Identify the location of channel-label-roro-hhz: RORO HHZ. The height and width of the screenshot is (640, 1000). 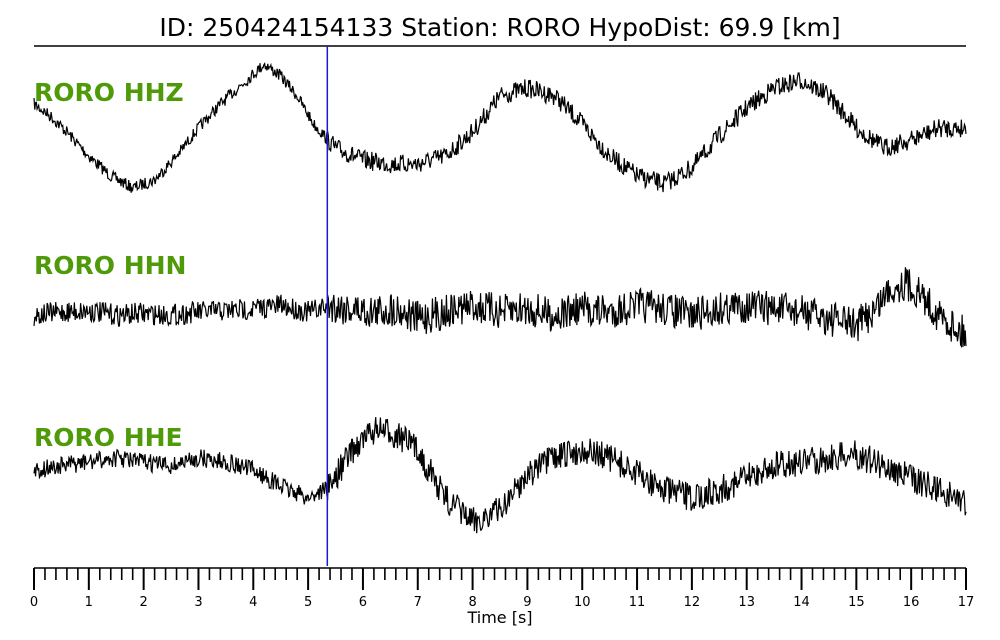
(109, 92).